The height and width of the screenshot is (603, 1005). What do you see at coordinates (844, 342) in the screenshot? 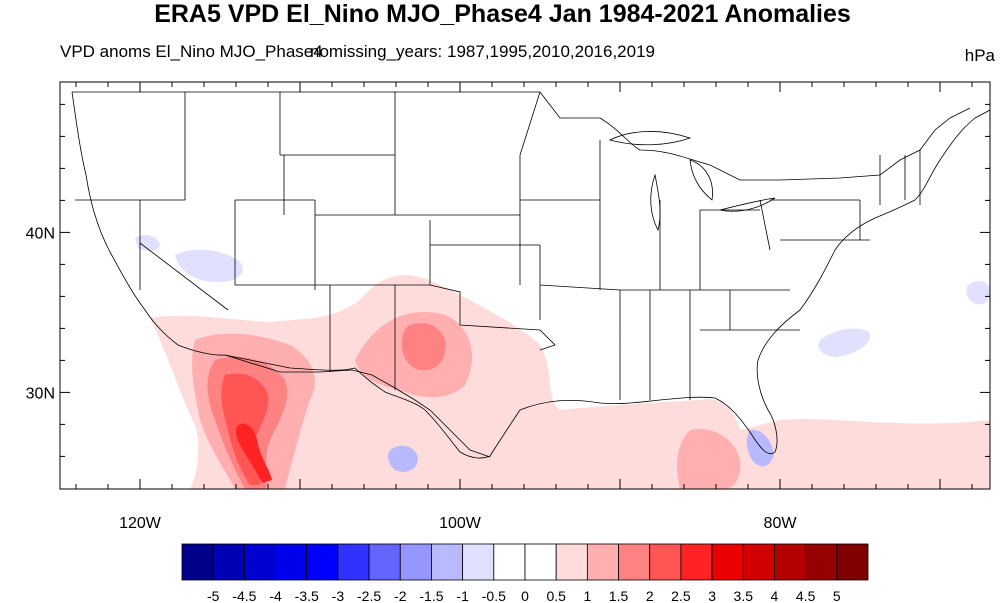
I see `anomaly-negative-atlantic` at bounding box center [844, 342].